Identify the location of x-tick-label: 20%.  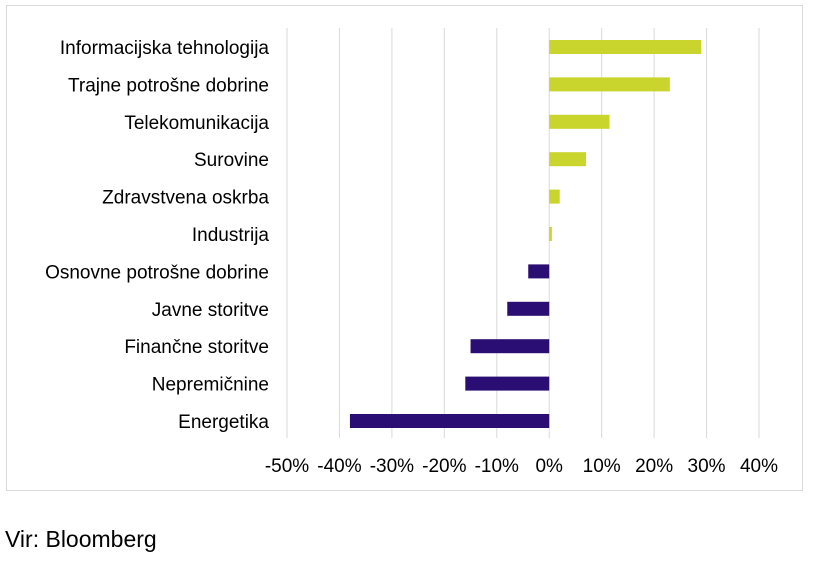
(654, 466).